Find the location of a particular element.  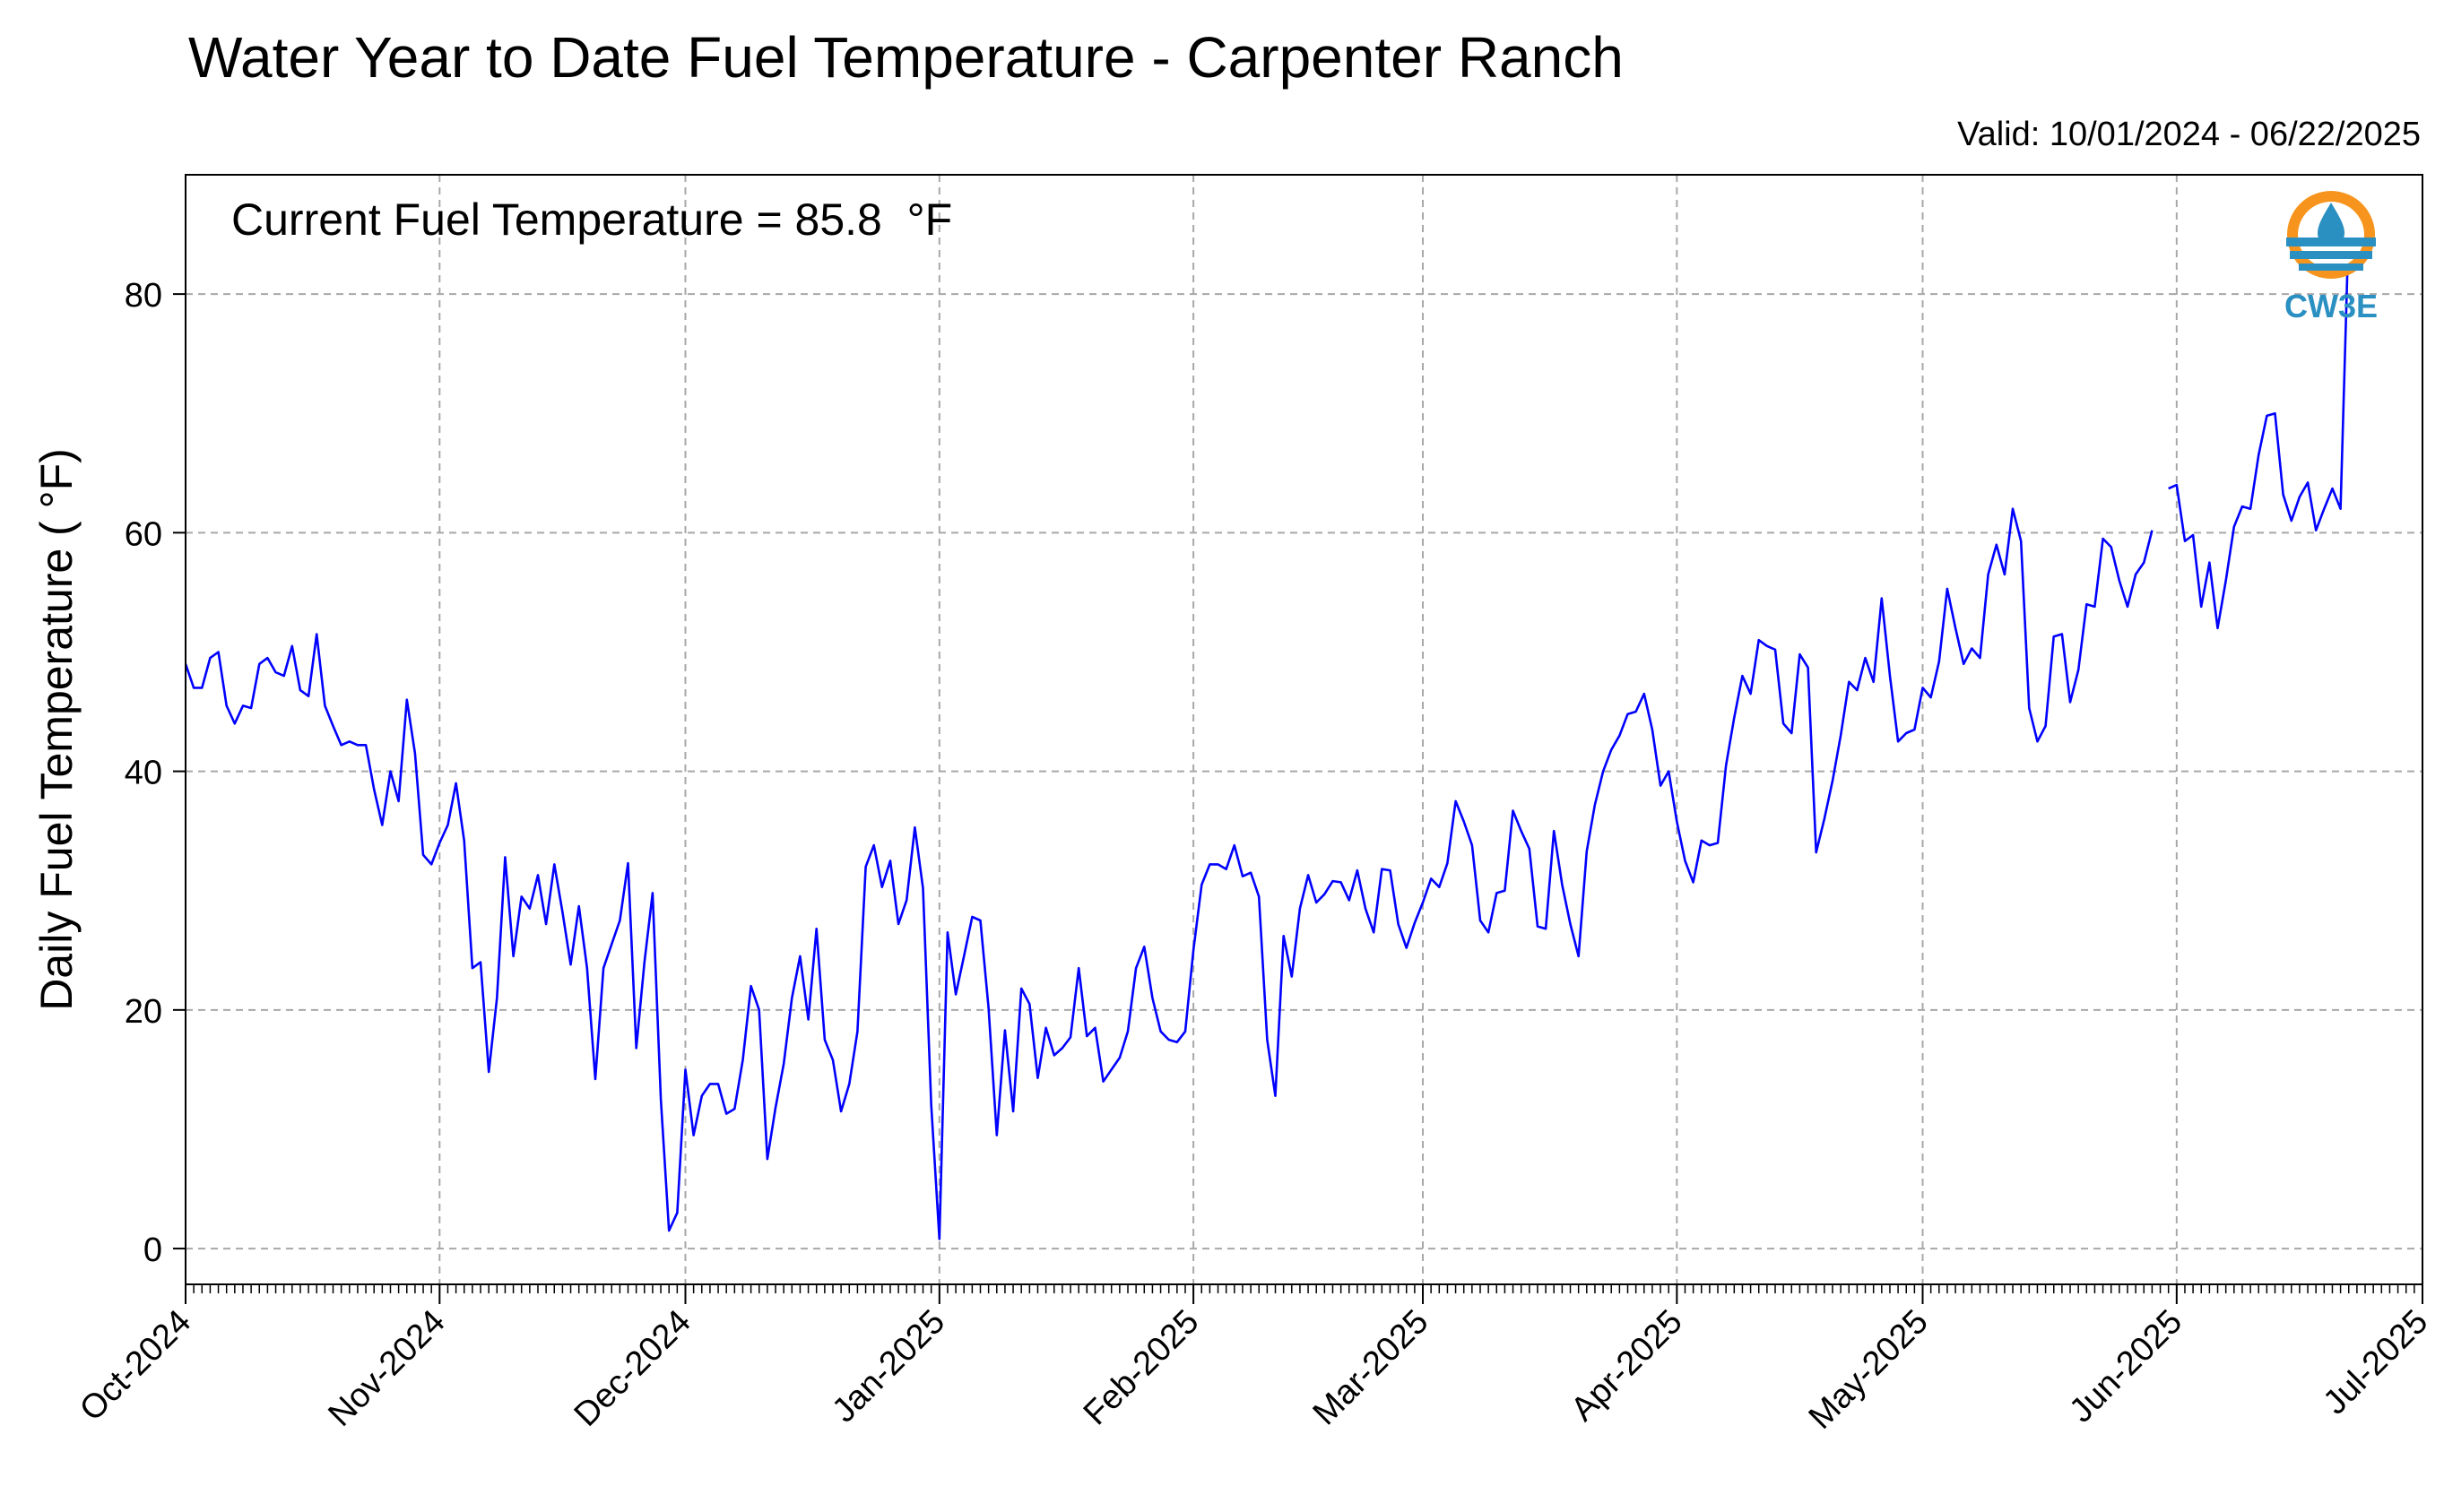

chart-subtitle: Valid: 10/01/2024 - 06/22/2025 is located at coordinates (2189, 134).